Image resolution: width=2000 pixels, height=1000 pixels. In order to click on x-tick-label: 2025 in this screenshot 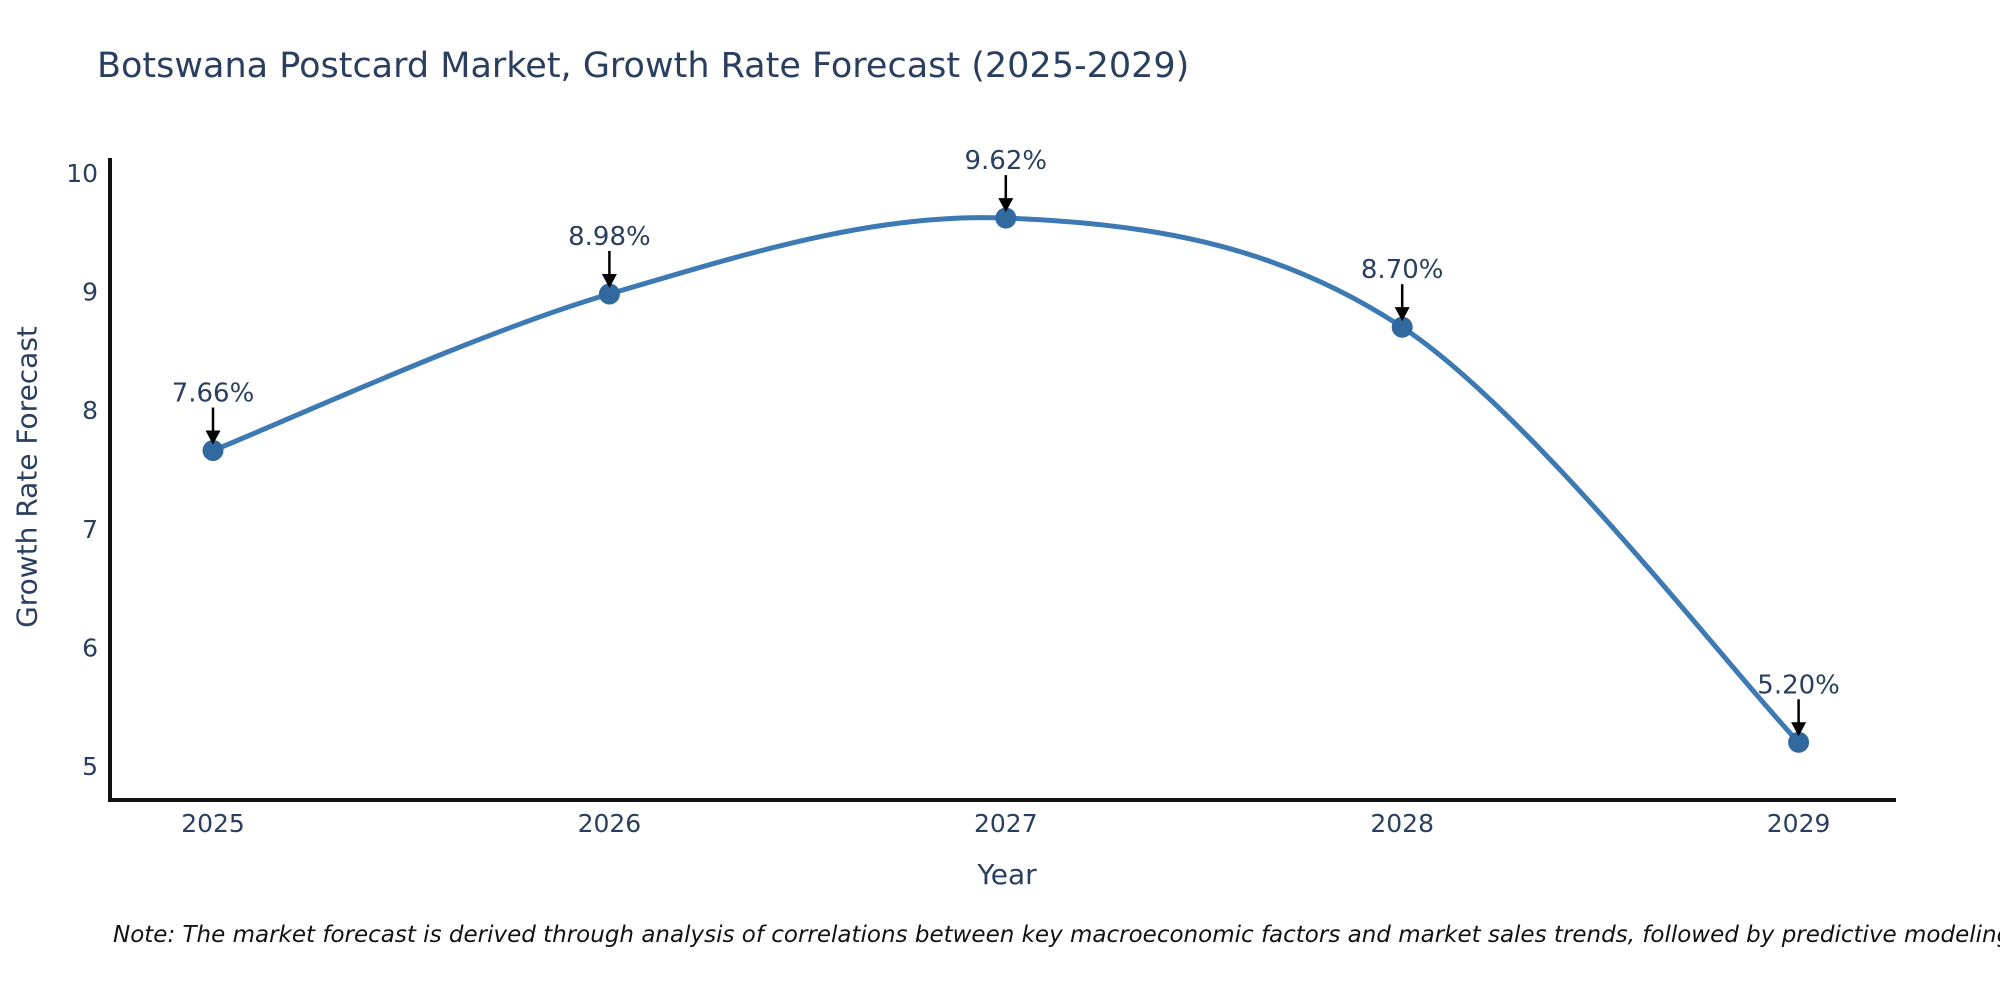, I will do `click(213, 823)`.